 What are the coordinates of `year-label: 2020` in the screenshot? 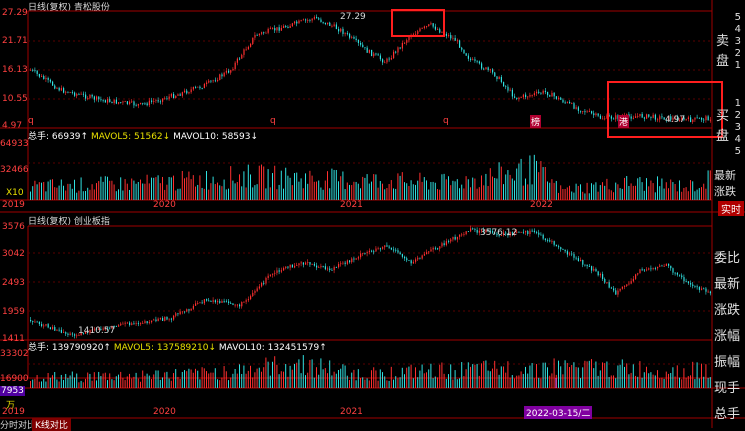 It's located at (164, 205).